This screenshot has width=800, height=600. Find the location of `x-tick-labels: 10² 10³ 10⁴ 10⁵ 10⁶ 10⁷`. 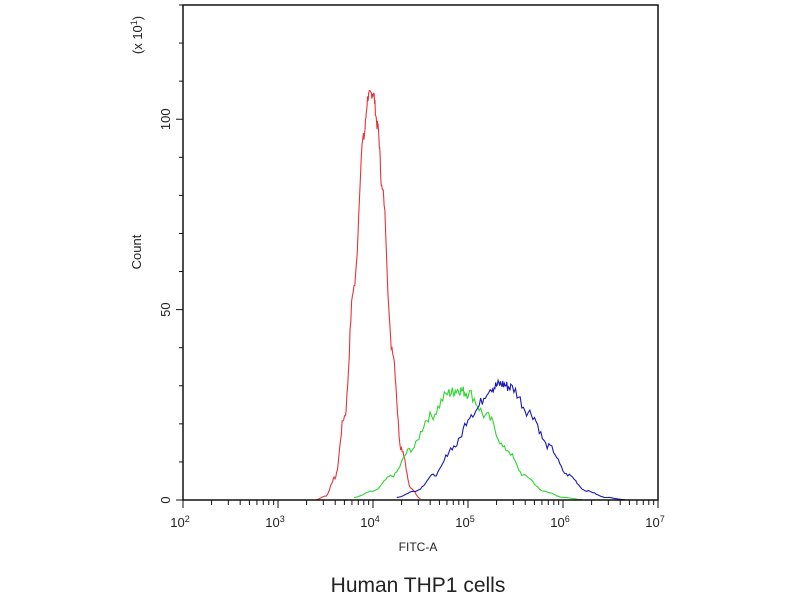

x-tick-labels: 10² 10³ 10⁴ 10⁵ 10⁶ 10⁷ is located at coordinates (417, 522).